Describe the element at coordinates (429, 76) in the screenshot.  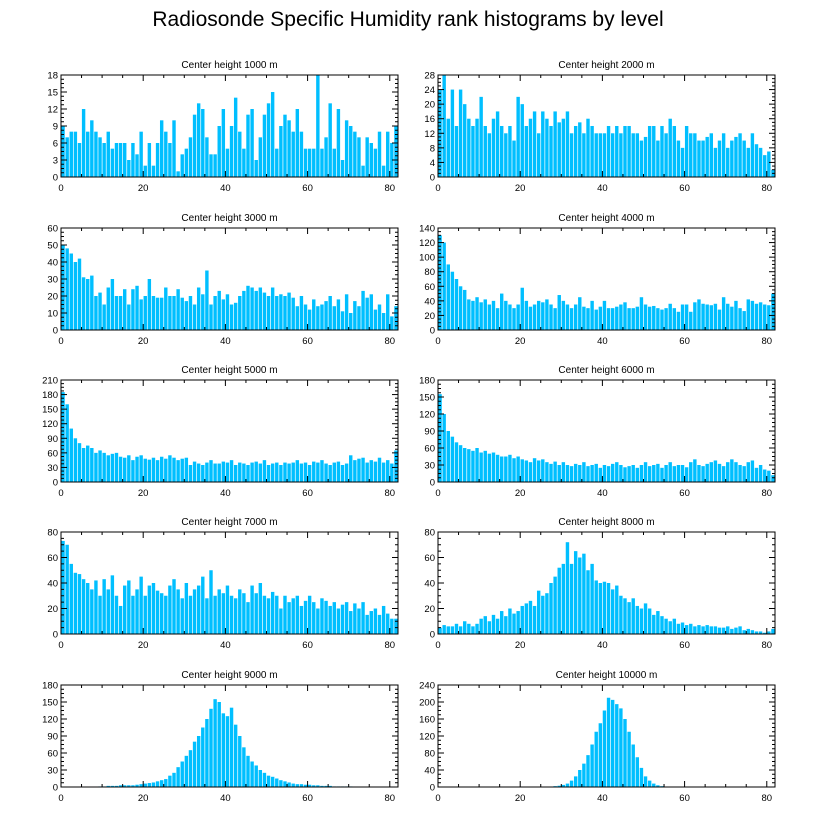
I see `y-tick-label: 28` at that location.